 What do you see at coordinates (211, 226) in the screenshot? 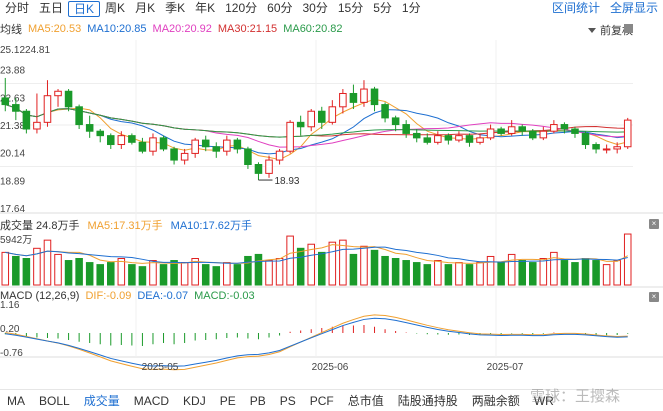
I see `volume-ma10: MA10:17.62万手` at bounding box center [211, 226].